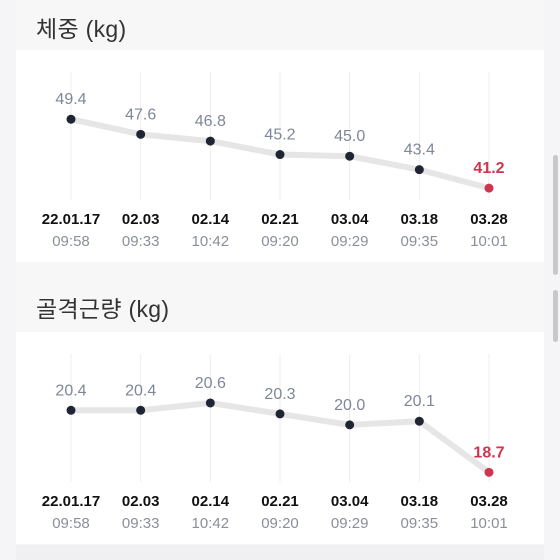  Describe the element at coordinates (350, 241) in the screenshot. I see `weight-time-label: 09:29` at that location.